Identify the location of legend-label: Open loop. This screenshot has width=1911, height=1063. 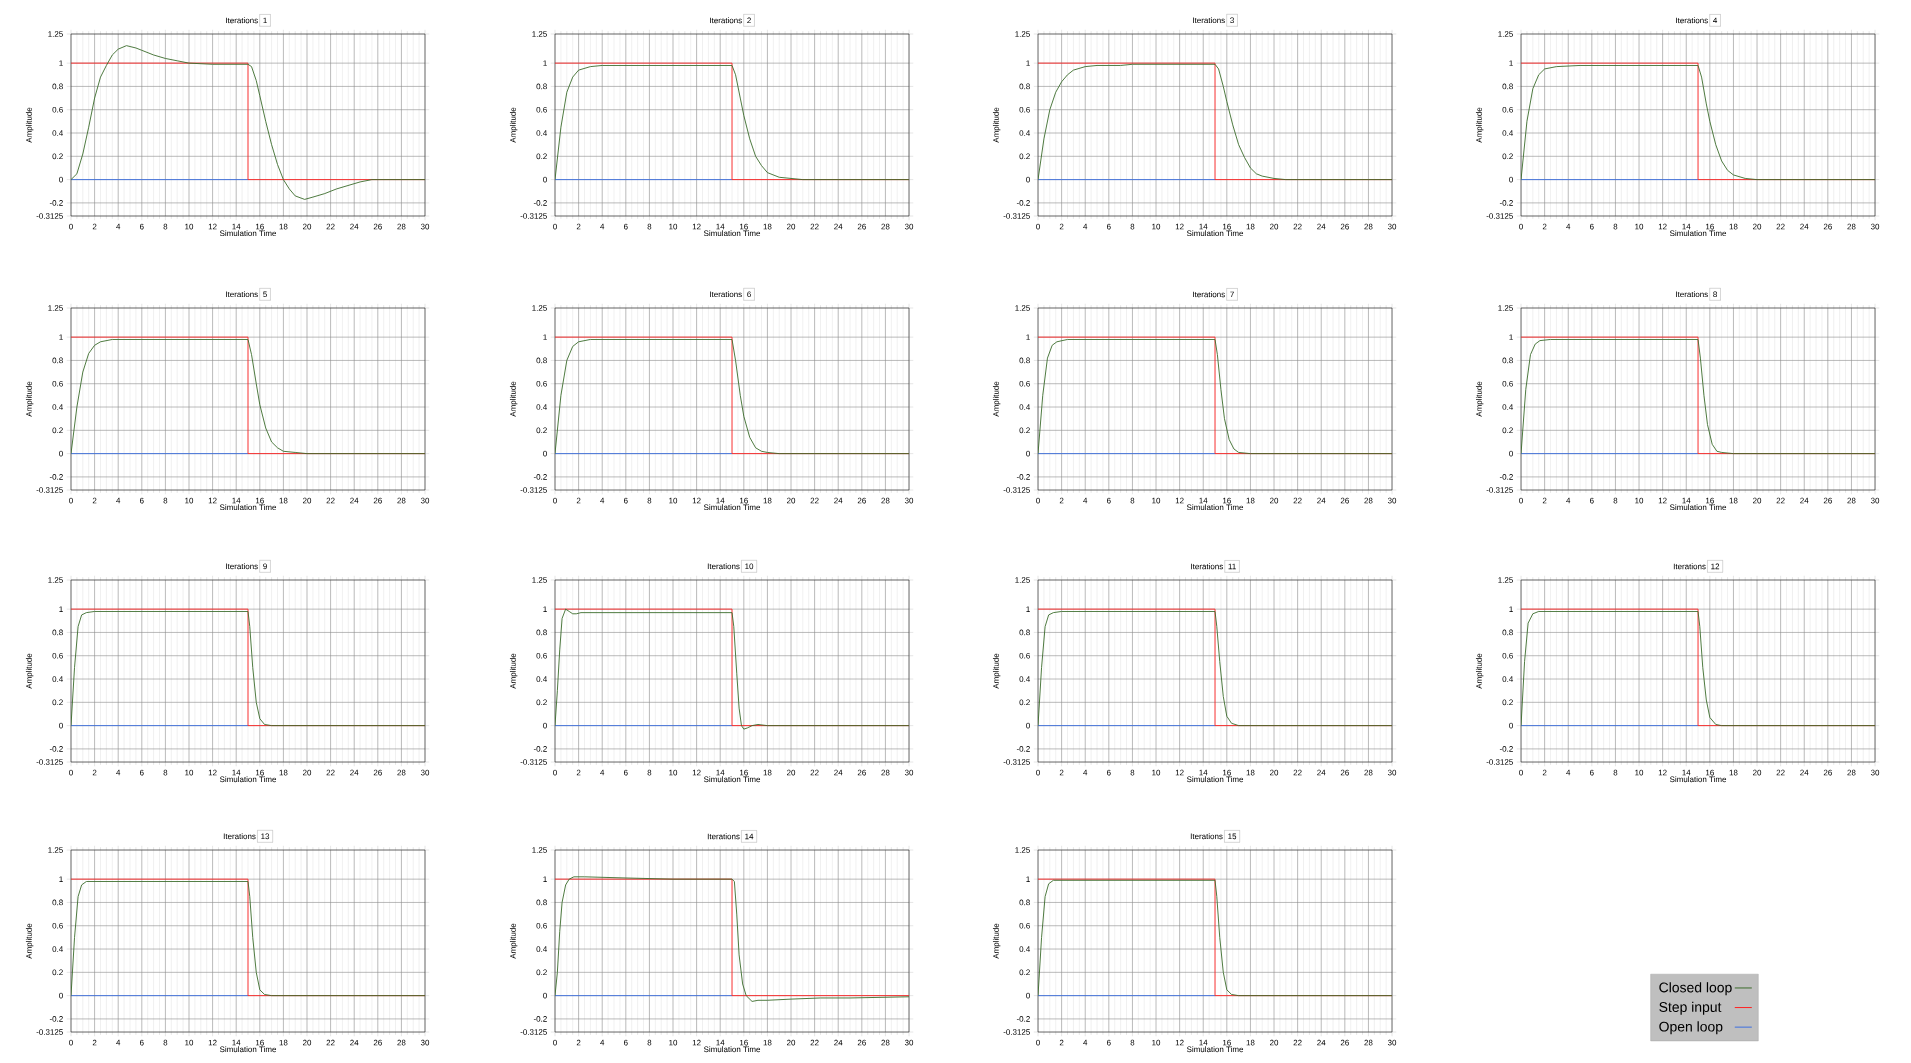
(1691, 1028).